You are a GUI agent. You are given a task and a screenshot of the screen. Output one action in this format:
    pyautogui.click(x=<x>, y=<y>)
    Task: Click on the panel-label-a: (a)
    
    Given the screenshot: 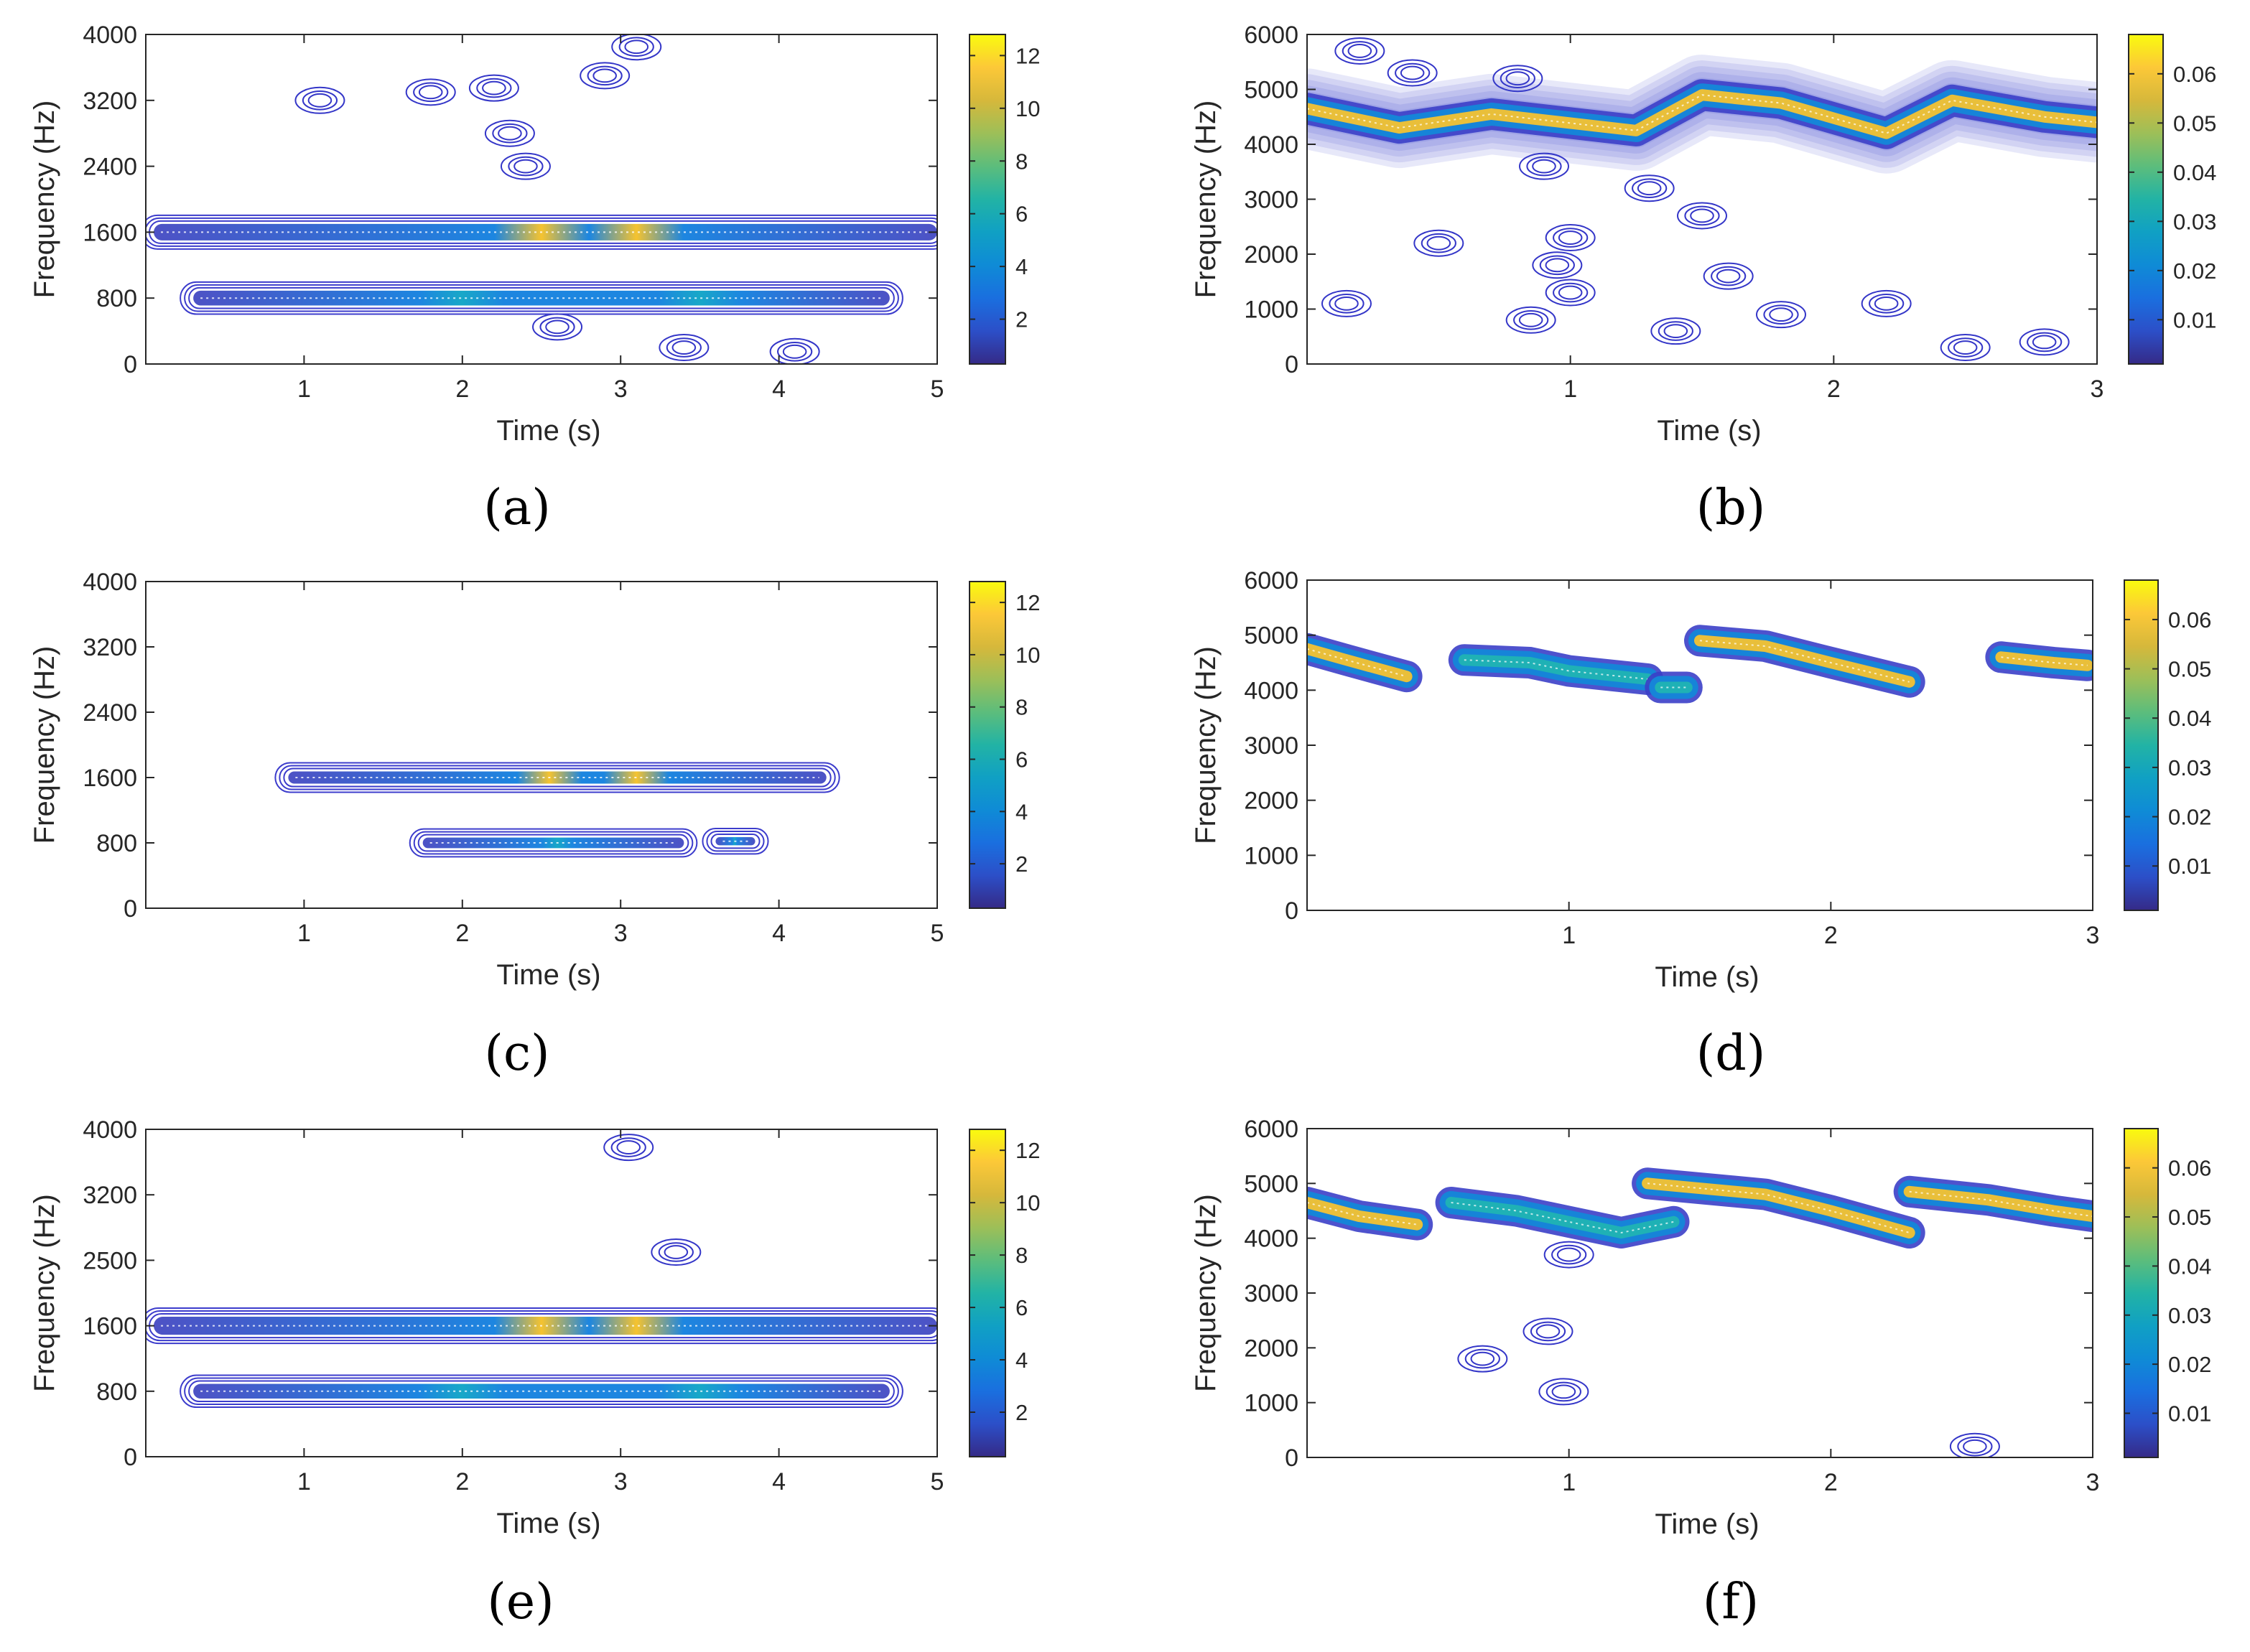 What is the action you would take?
    pyautogui.click(x=517, y=508)
    